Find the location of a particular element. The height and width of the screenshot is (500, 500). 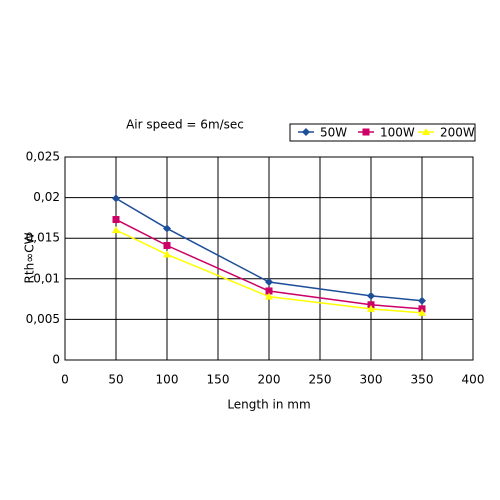

legend-label: 200W is located at coordinates (457, 133).